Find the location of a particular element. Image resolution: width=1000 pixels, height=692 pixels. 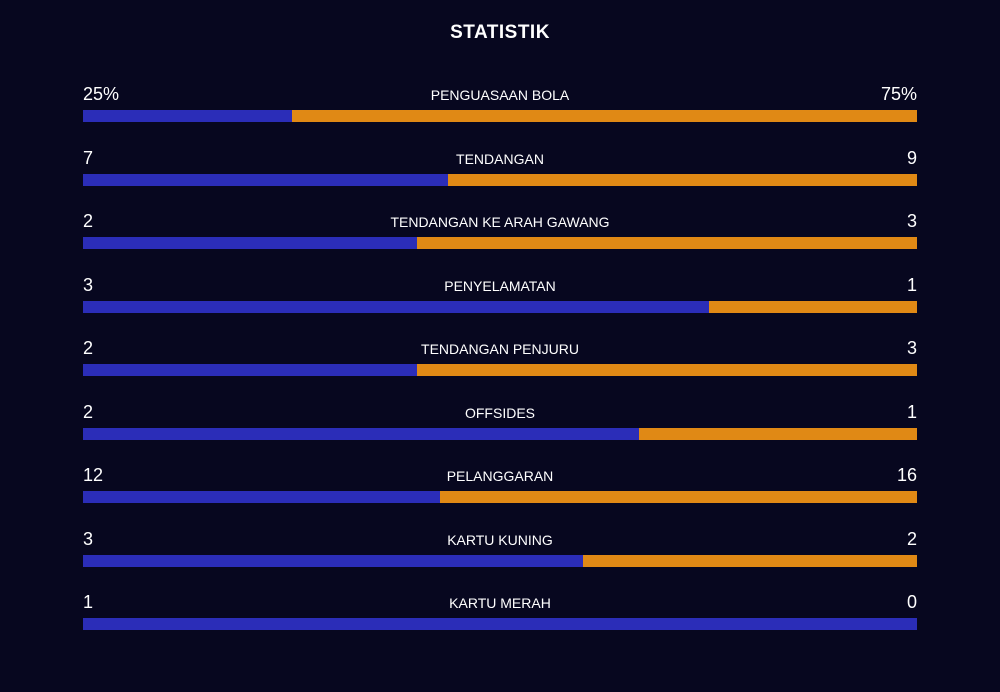

stat-row: 3 KARTU KUNING 2 is located at coordinates (500, 553).